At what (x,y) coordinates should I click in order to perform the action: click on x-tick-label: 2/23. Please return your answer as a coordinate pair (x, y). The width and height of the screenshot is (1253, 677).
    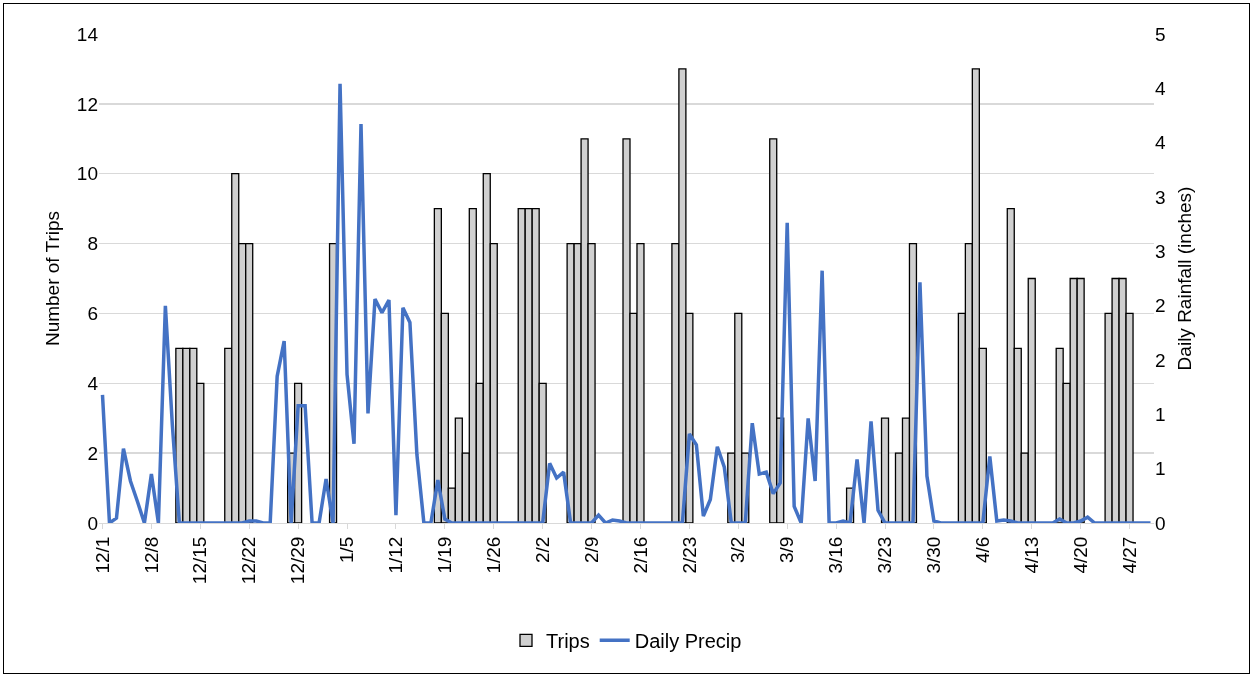
    Looking at the image, I should click on (689, 555).